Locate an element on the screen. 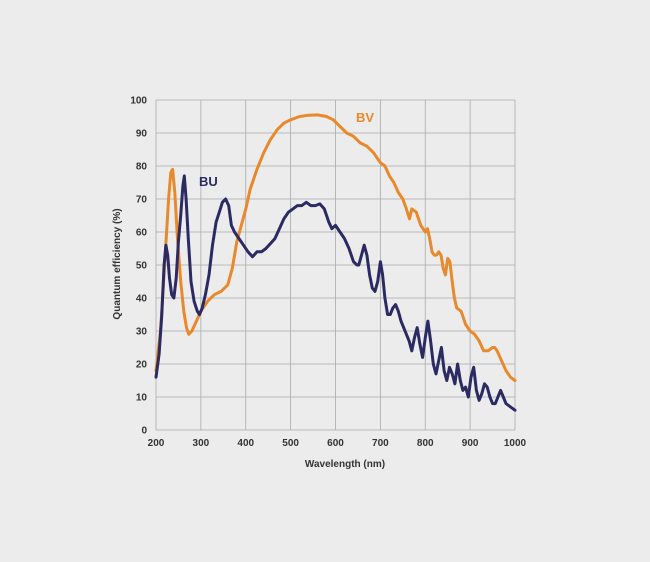 The height and width of the screenshot is (562, 650). y-axis-title: Quantum efficiency (%) is located at coordinates (117, 263).